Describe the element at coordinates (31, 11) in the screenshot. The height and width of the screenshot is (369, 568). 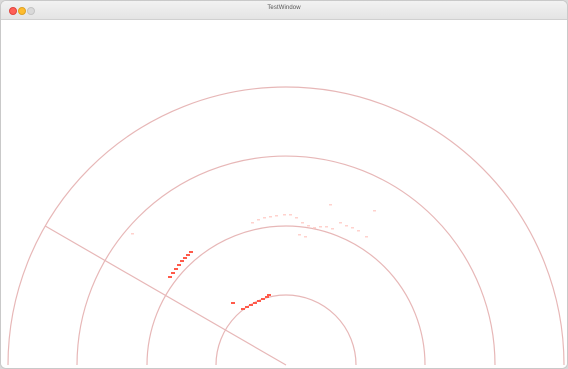
I see `zoom-button` at that location.